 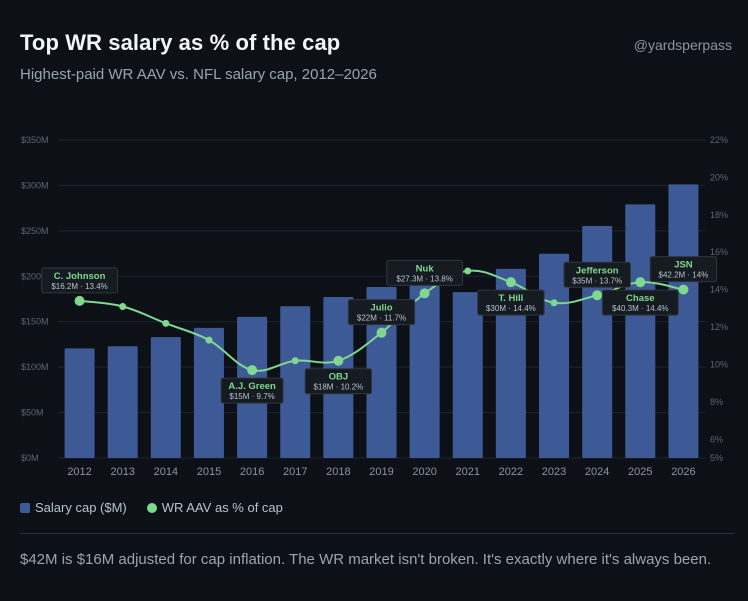 What do you see at coordinates (180, 42) in the screenshot?
I see `chart-title: Top WR salary as % of the cap` at bounding box center [180, 42].